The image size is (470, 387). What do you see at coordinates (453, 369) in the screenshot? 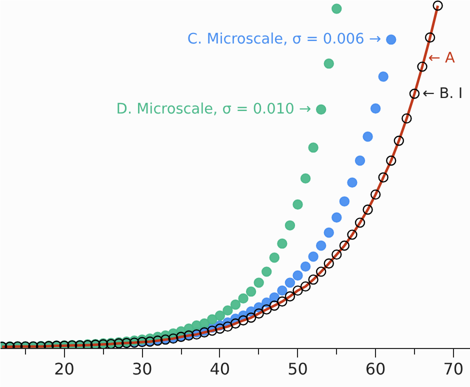
I see `x-tick-label: 70` at bounding box center [453, 369].